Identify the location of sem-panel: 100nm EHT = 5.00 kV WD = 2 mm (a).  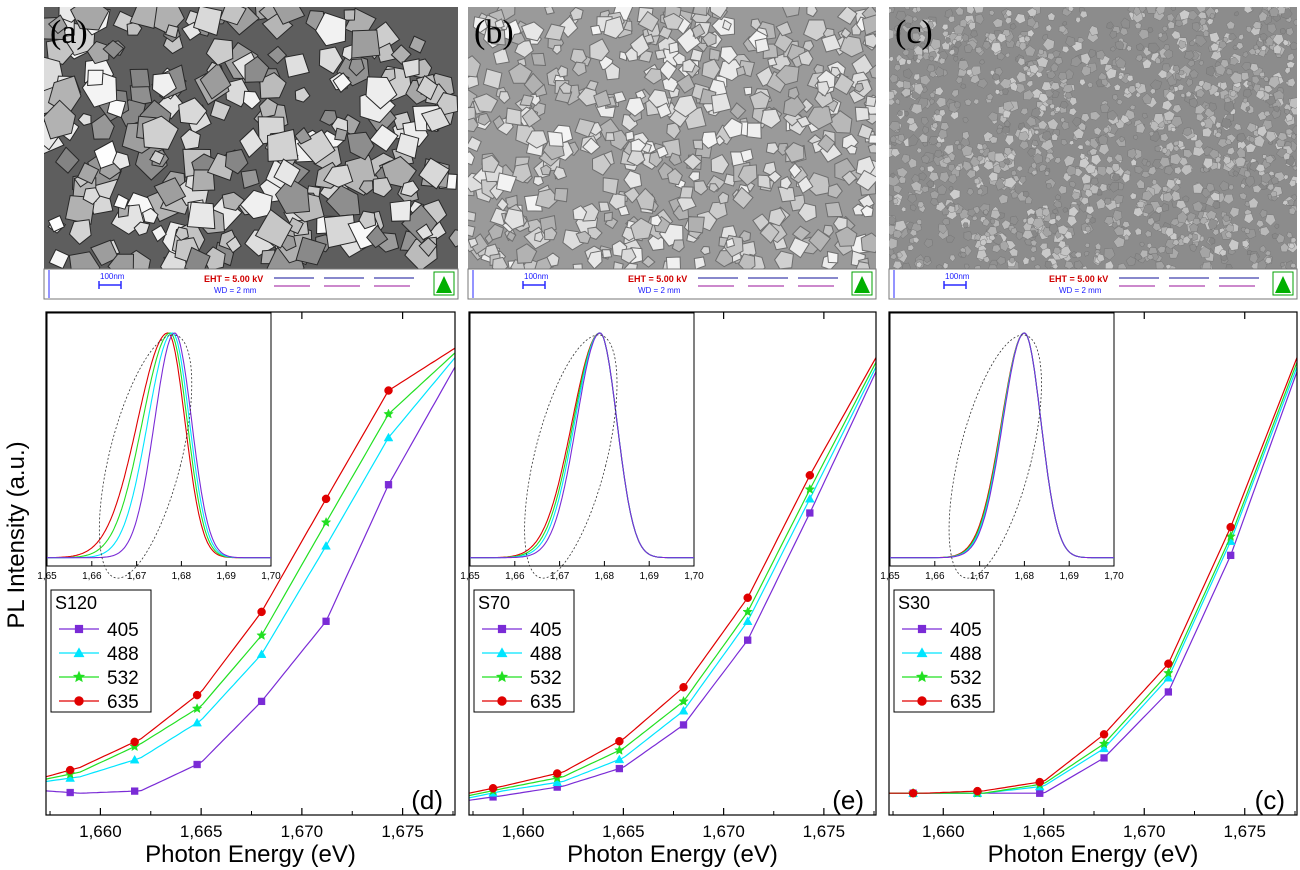
(251, 153).